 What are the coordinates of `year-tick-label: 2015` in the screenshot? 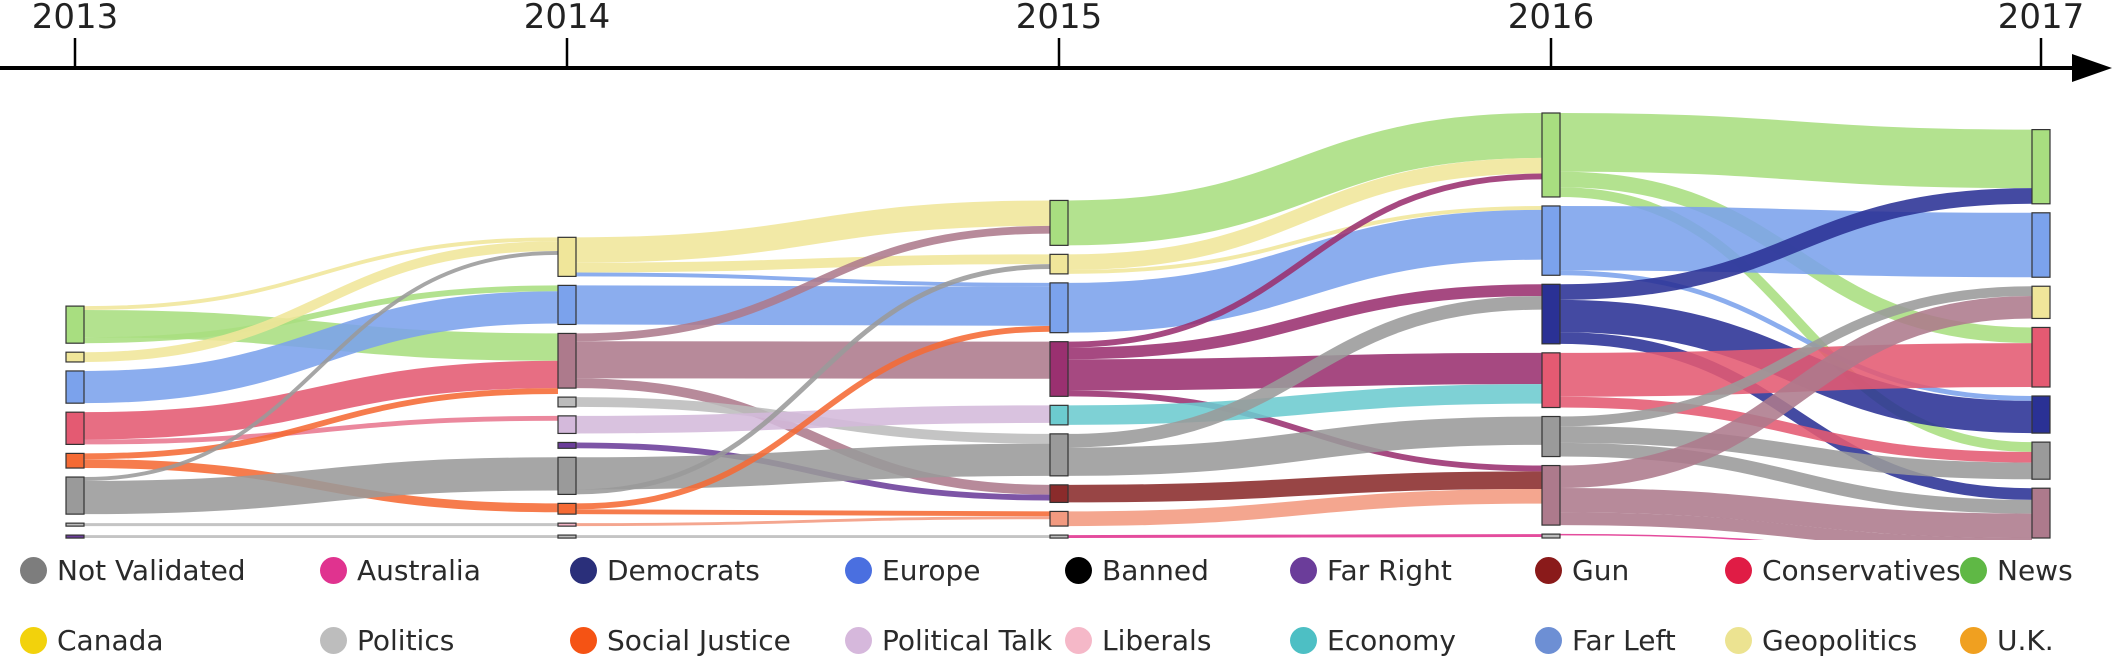 It's located at (1059, 18).